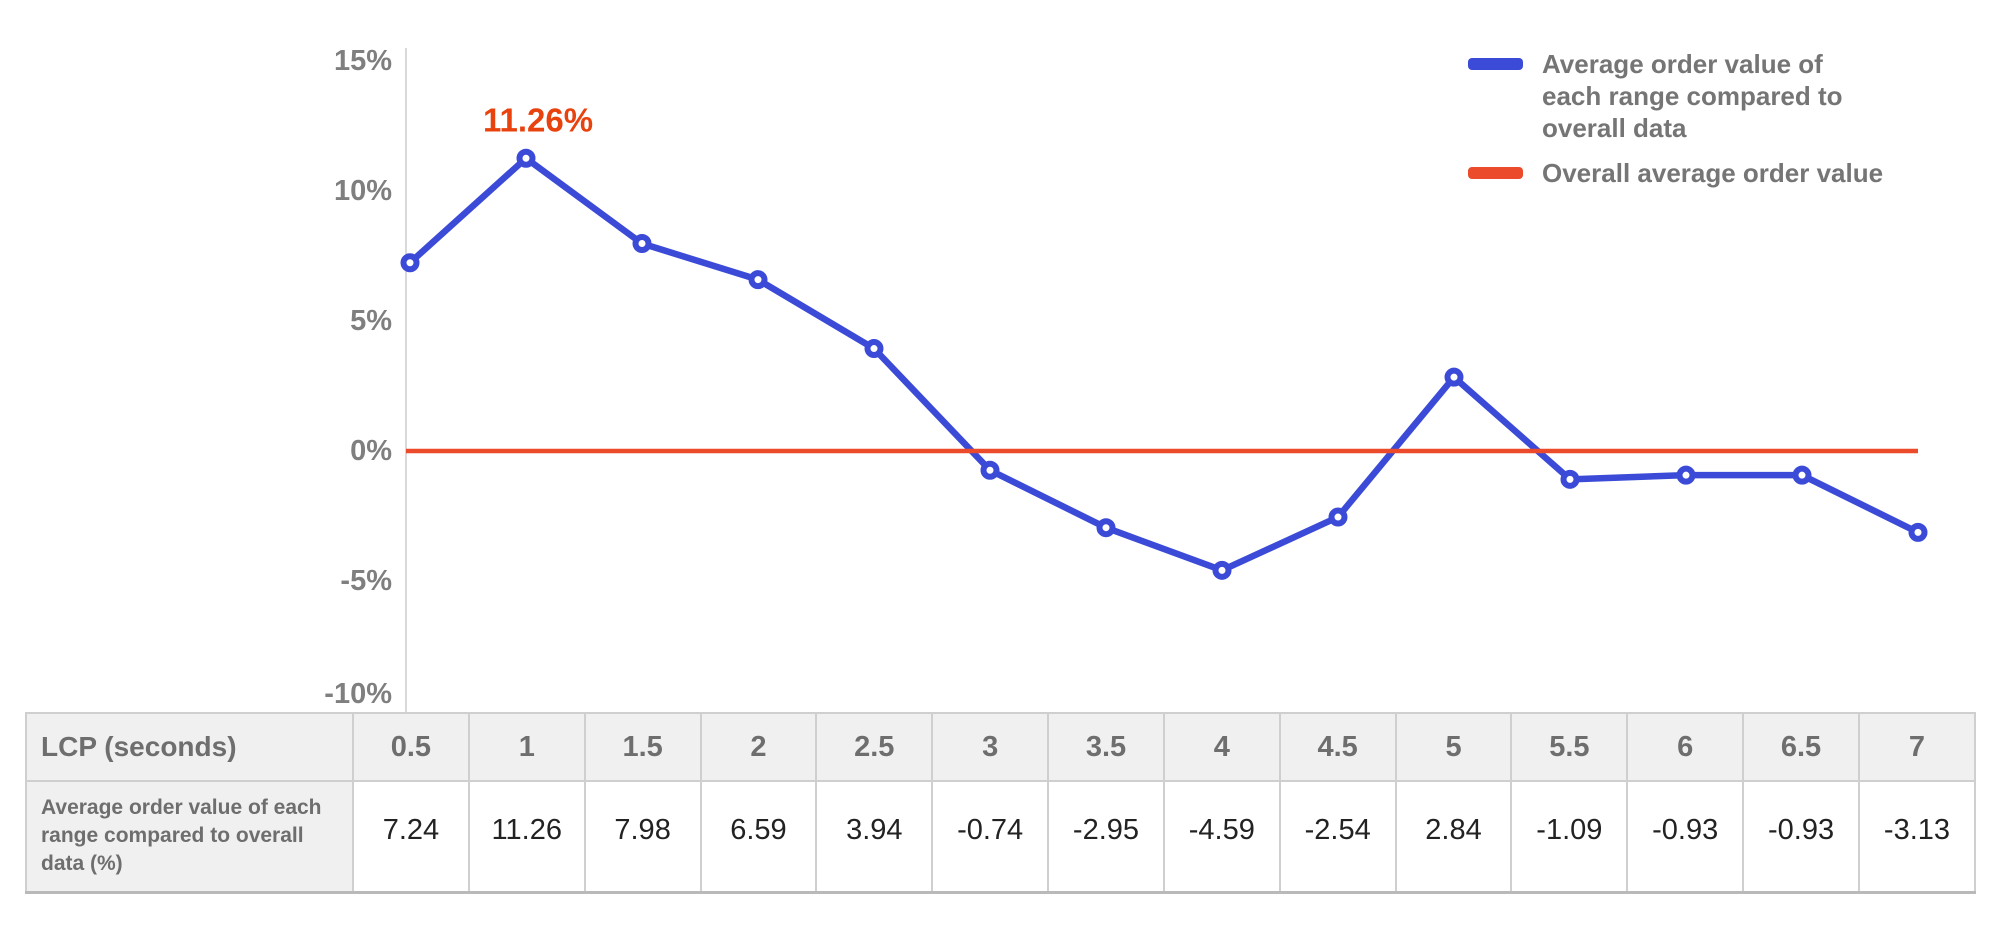 The height and width of the screenshot is (940, 2000). I want to click on value-cell-4.5: -2.54, so click(1337, 836).